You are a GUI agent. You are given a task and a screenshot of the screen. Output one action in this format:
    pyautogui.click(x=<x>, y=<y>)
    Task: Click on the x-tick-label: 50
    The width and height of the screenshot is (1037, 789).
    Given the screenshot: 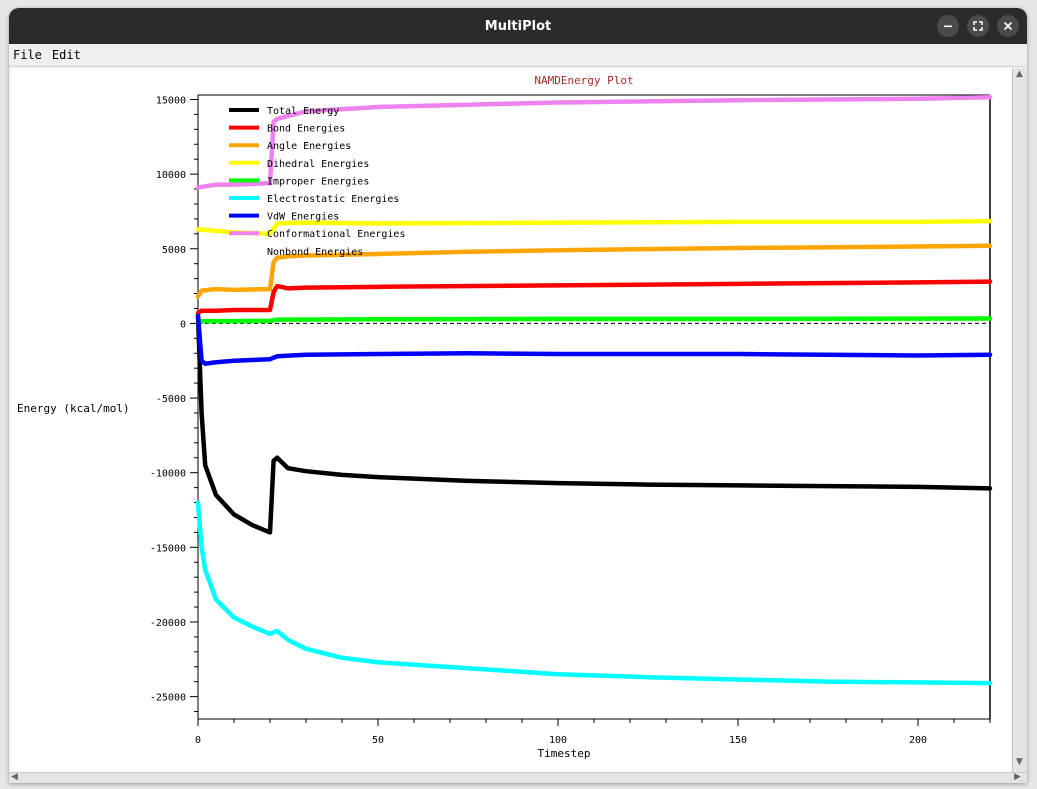 What is the action you would take?
    pyautogui.click(x=378, y=740)
    